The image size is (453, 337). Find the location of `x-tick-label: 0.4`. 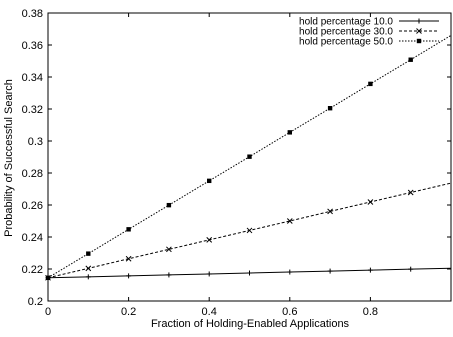

x-tick-label: 0.4 is located at coordinates (209, 312).